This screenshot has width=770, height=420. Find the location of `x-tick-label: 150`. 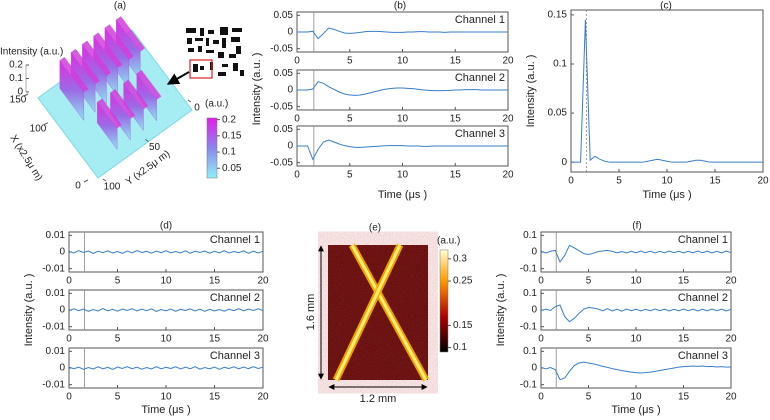

x-tick-label: 150 is located at coordinates (18, 100).